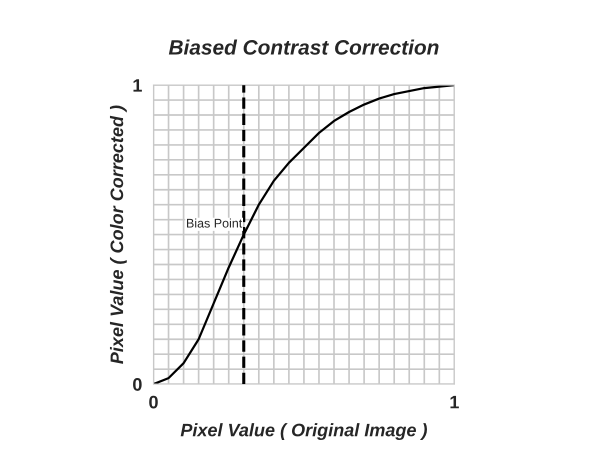 This screenshot has height=460, width=614. I want to click on chart-title: Biased Contrast Correction, so click(303, 47).